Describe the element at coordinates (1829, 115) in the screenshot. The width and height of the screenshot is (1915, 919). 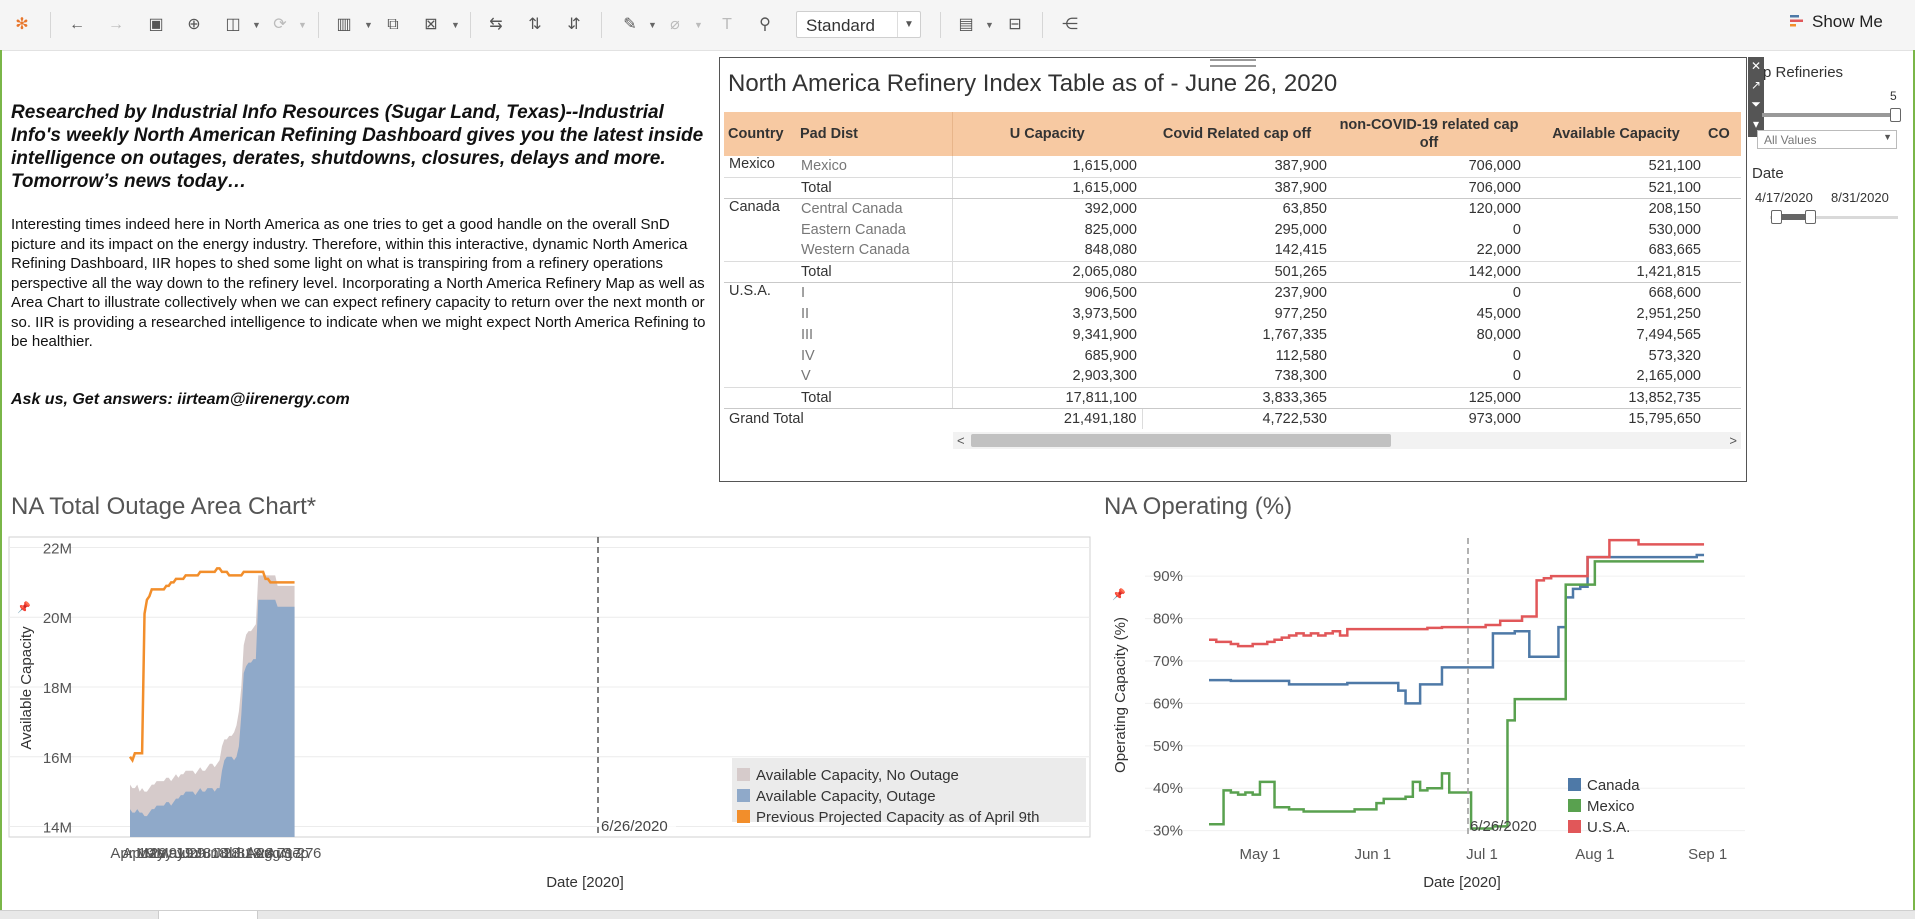
I see `top-refineries-slider` at that location.